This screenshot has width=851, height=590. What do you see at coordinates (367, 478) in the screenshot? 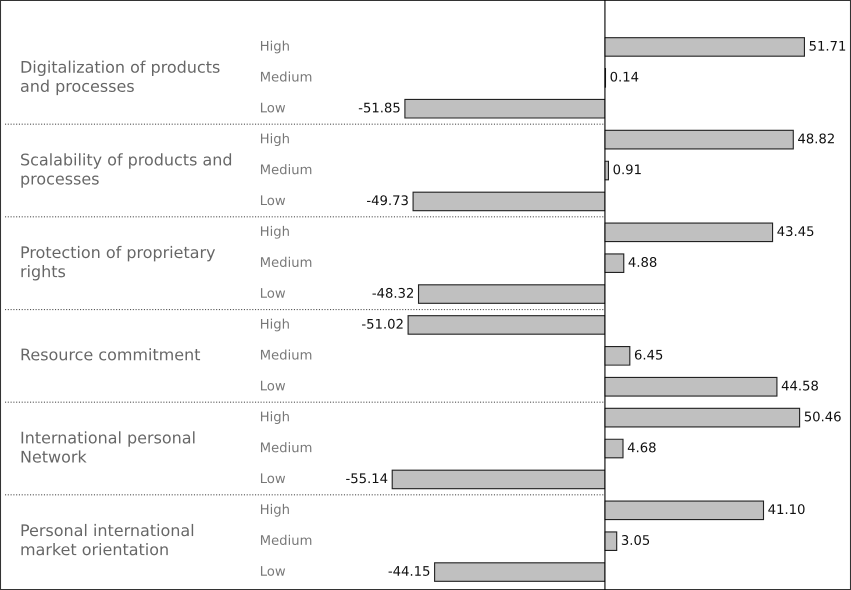
I see `data-label: -55.14` at bounding box center [367, 478].